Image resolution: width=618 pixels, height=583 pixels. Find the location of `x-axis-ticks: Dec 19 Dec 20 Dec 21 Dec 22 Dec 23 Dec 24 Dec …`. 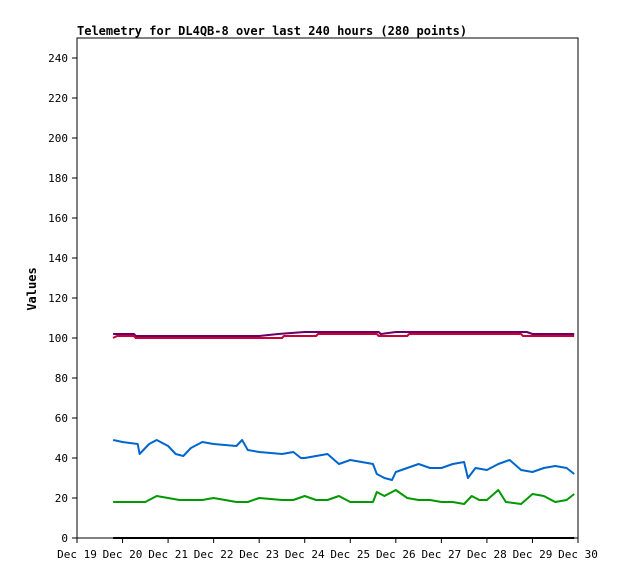

x-axis-ticks: Dec 19 Dec 20 Dec 21 Dec 22 Dec 23 Dec 24 Dec … is located at coordinates (327, 549).